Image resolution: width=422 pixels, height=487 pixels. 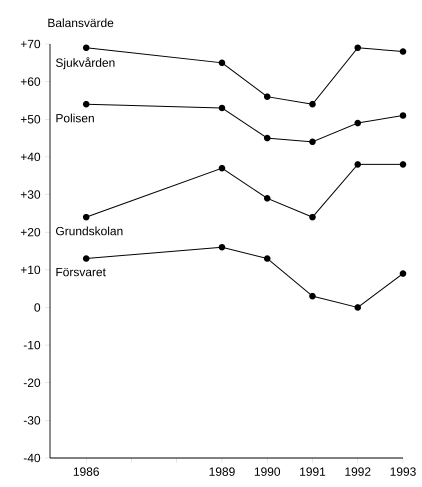 I want to click on x-tick-label: 1990, so click(x=267, y=471).